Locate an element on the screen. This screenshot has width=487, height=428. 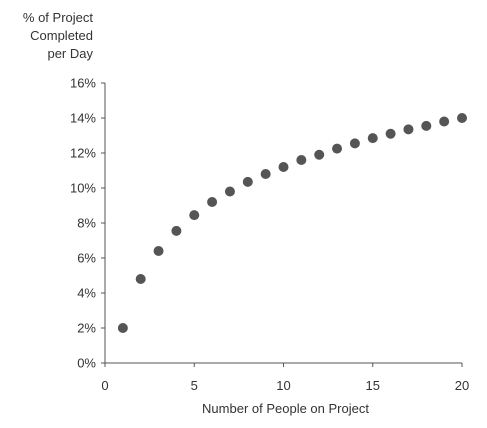
x-tick-label: 15 is located at coordinates (373, 385).